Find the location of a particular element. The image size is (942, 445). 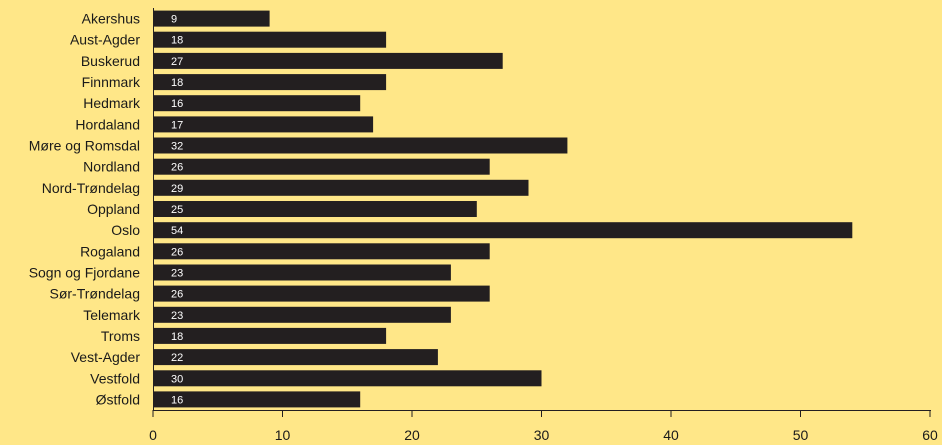

bar-value-label: 22 is located at coordinates (177, 358).